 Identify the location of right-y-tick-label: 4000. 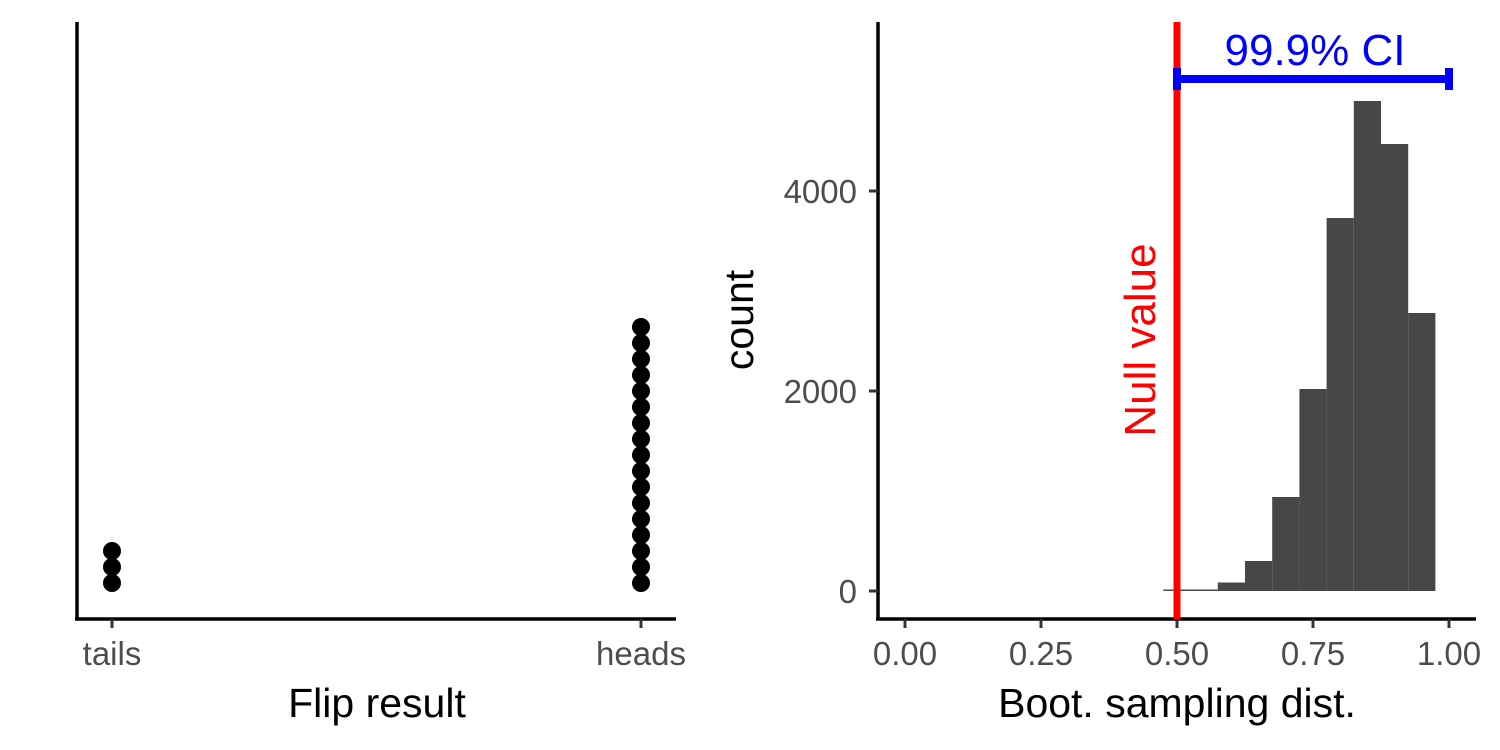
(820, 191).